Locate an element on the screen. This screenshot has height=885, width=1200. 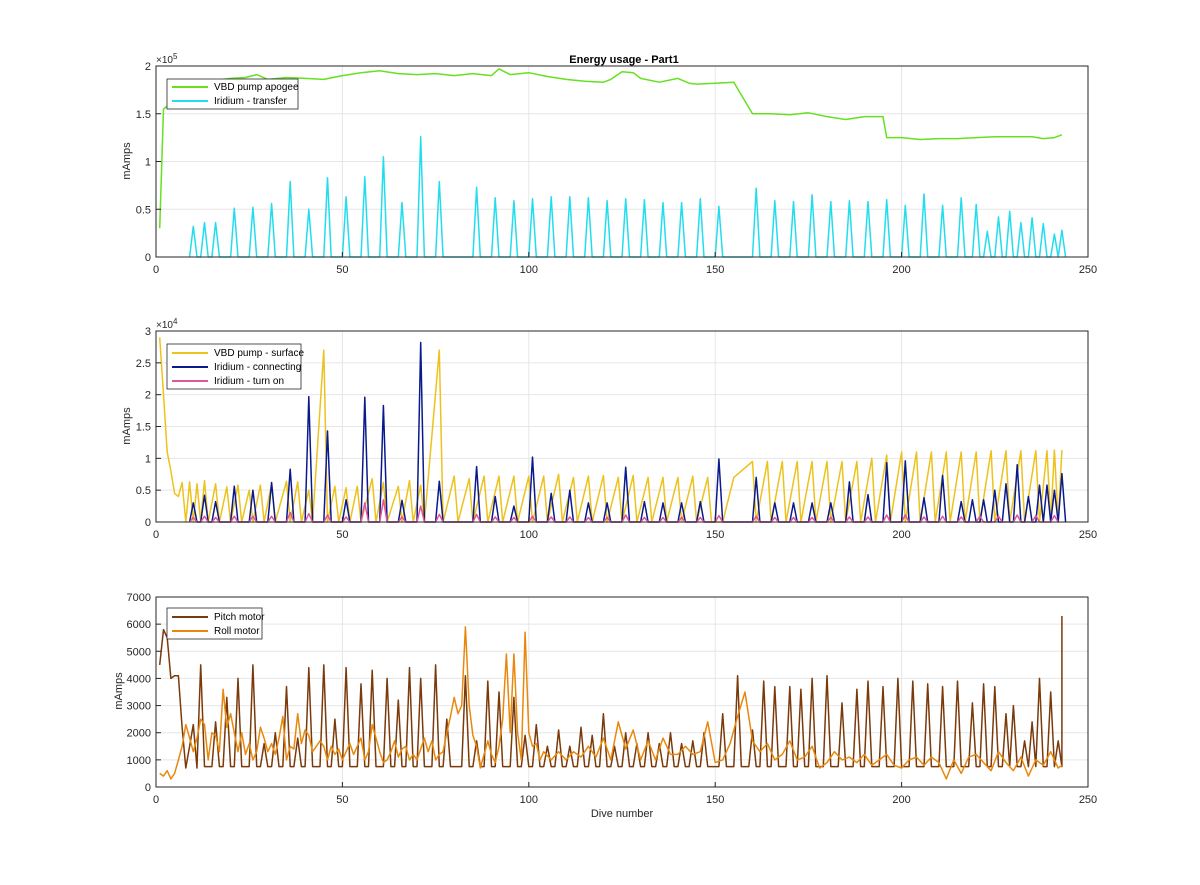
exponent-value: 4 is located at coordinates (175, 321).